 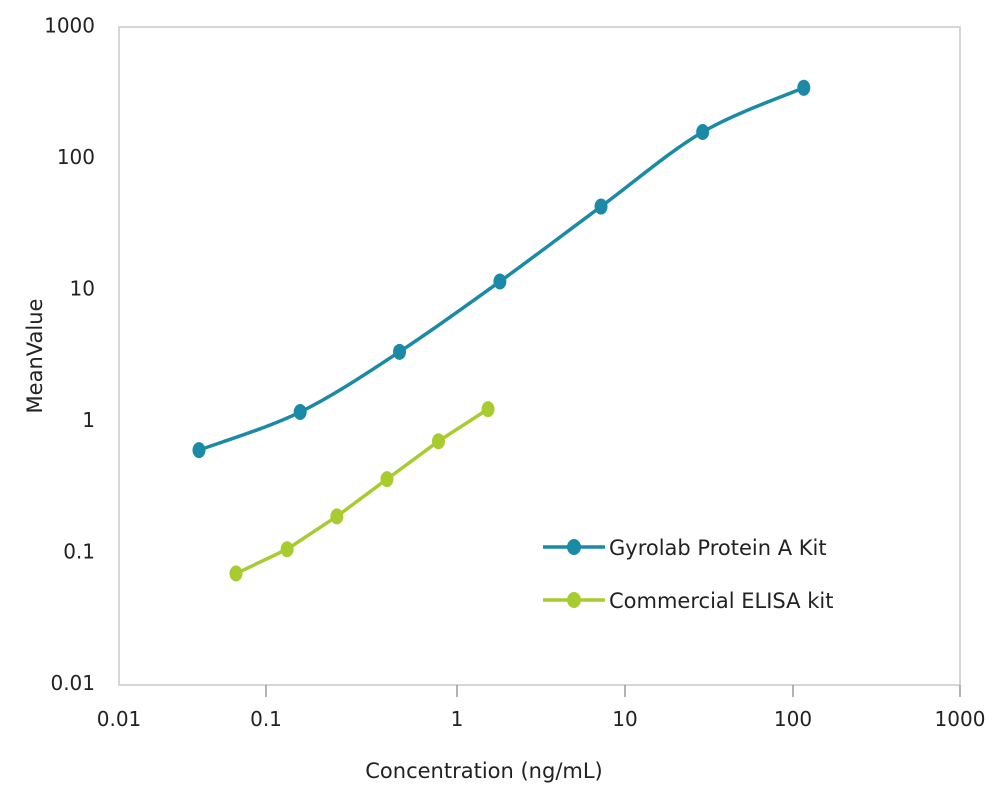 What do you see at coordinates (624, 719) in the screenshot?
I see `x-tick-label: 10` at bounding box center [624, 719].